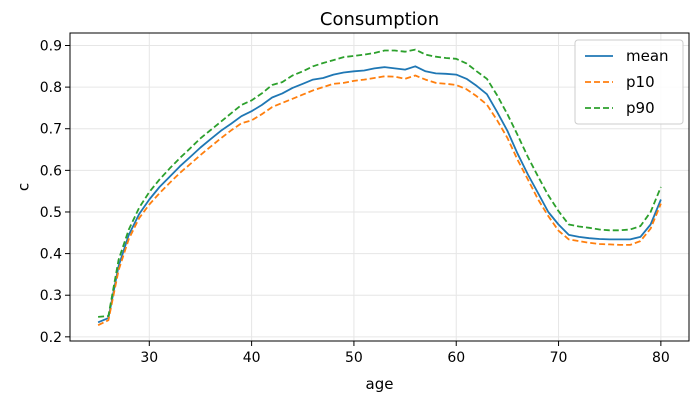 This screenshot has height=402, width=699. What do you see at coordinates (559, 358) in the screenshot?
I see `x-tick-label: 70` at bounding box center [559, 358].